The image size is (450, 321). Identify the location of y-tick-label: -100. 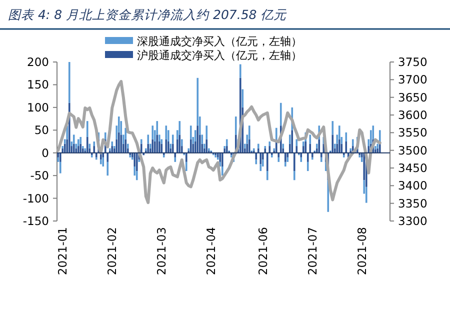
(35, 198).